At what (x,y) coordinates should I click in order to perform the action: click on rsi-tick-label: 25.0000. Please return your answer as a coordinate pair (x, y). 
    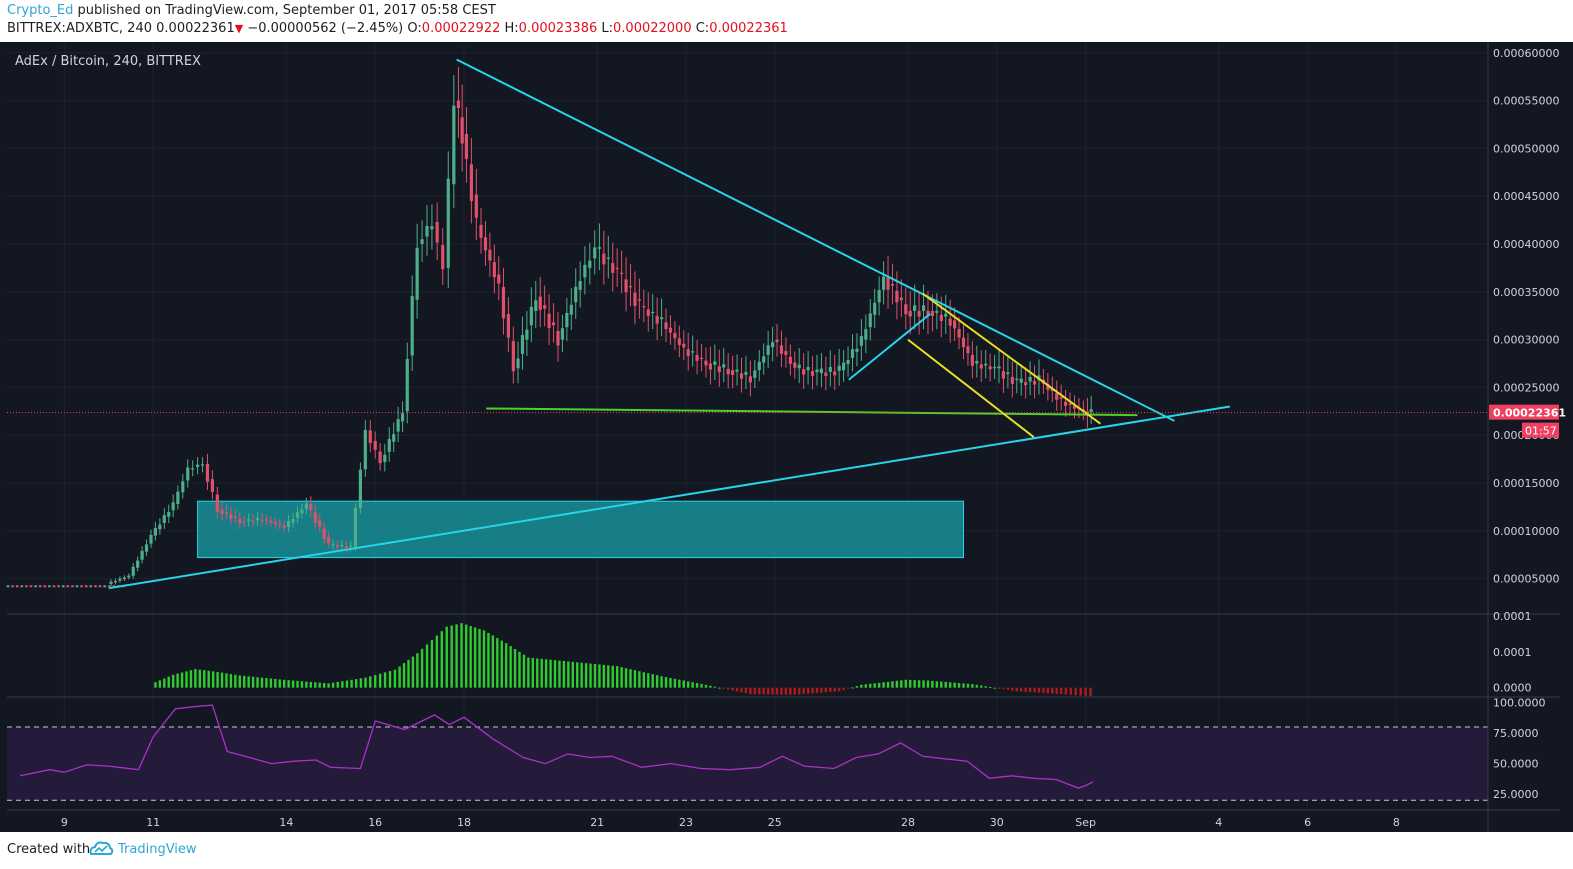
    Looking at the image, I should click on (1516, 794).